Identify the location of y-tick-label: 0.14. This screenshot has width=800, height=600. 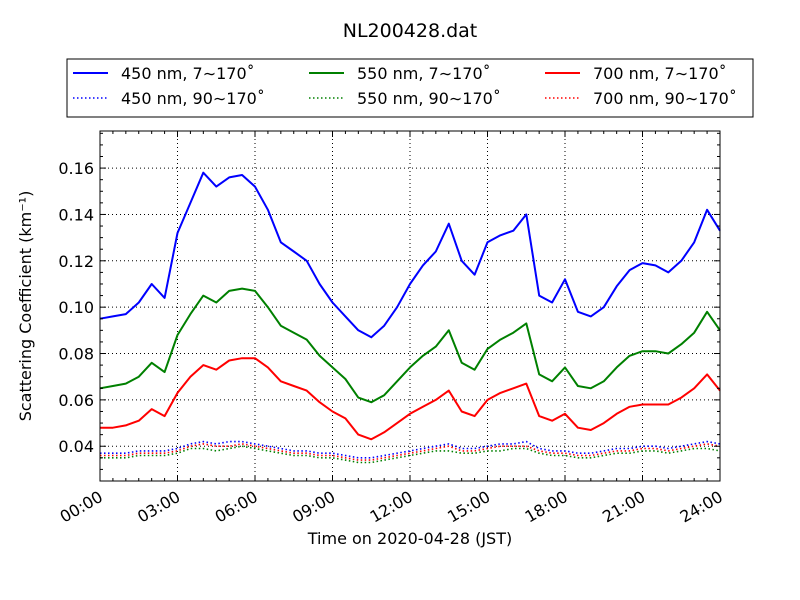
(76, 214).